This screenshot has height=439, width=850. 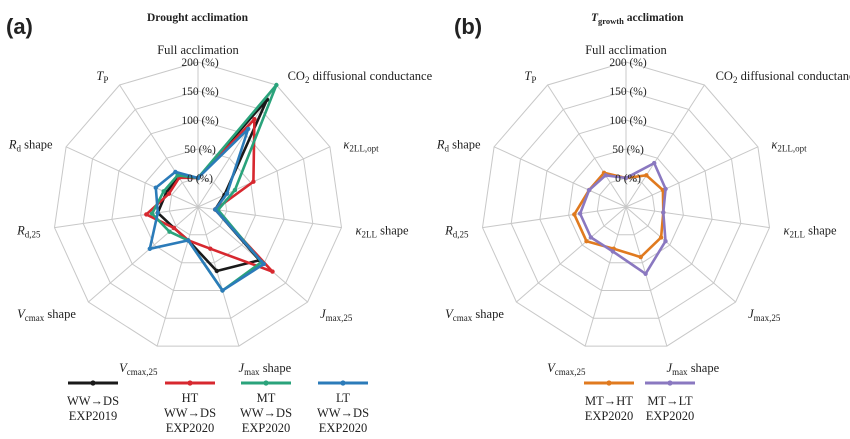 What do you see at coordinates (266, 398) in the screenshot?
I see `legend-label: MT` at bounding box center [266, 398].